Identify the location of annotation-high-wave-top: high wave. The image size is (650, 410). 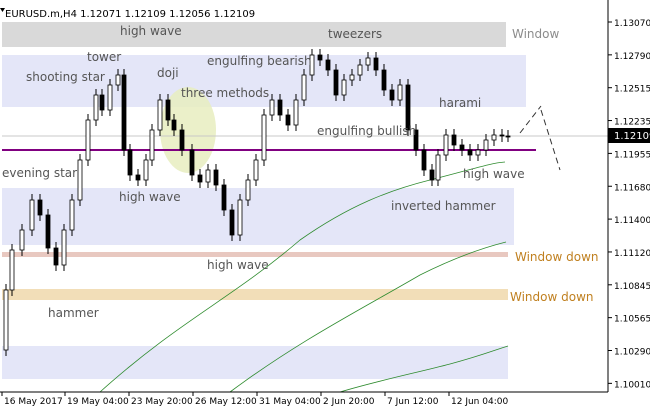
(151, 31).